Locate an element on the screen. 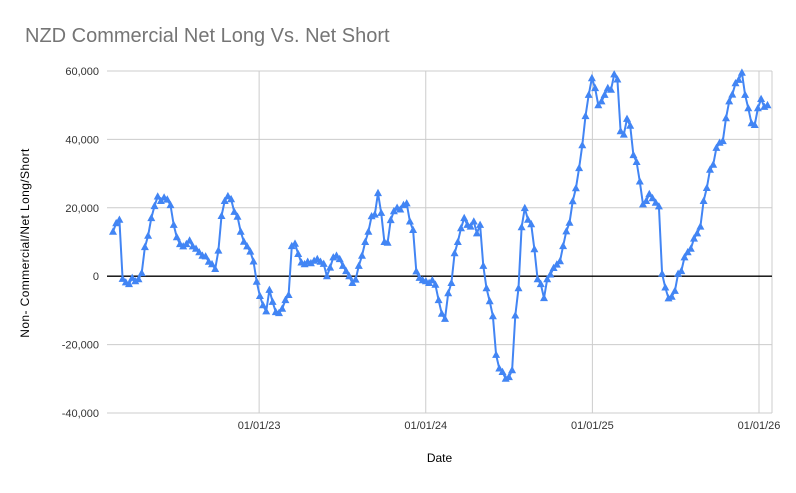  svg-text: 01/01/25 is located at coordinates (592, 426).